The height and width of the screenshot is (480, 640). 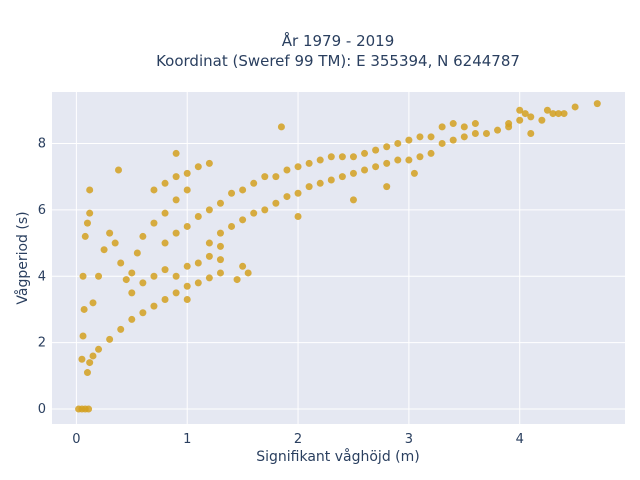 I want to click on y-tick-label: 0, so click(x=42, y=409).